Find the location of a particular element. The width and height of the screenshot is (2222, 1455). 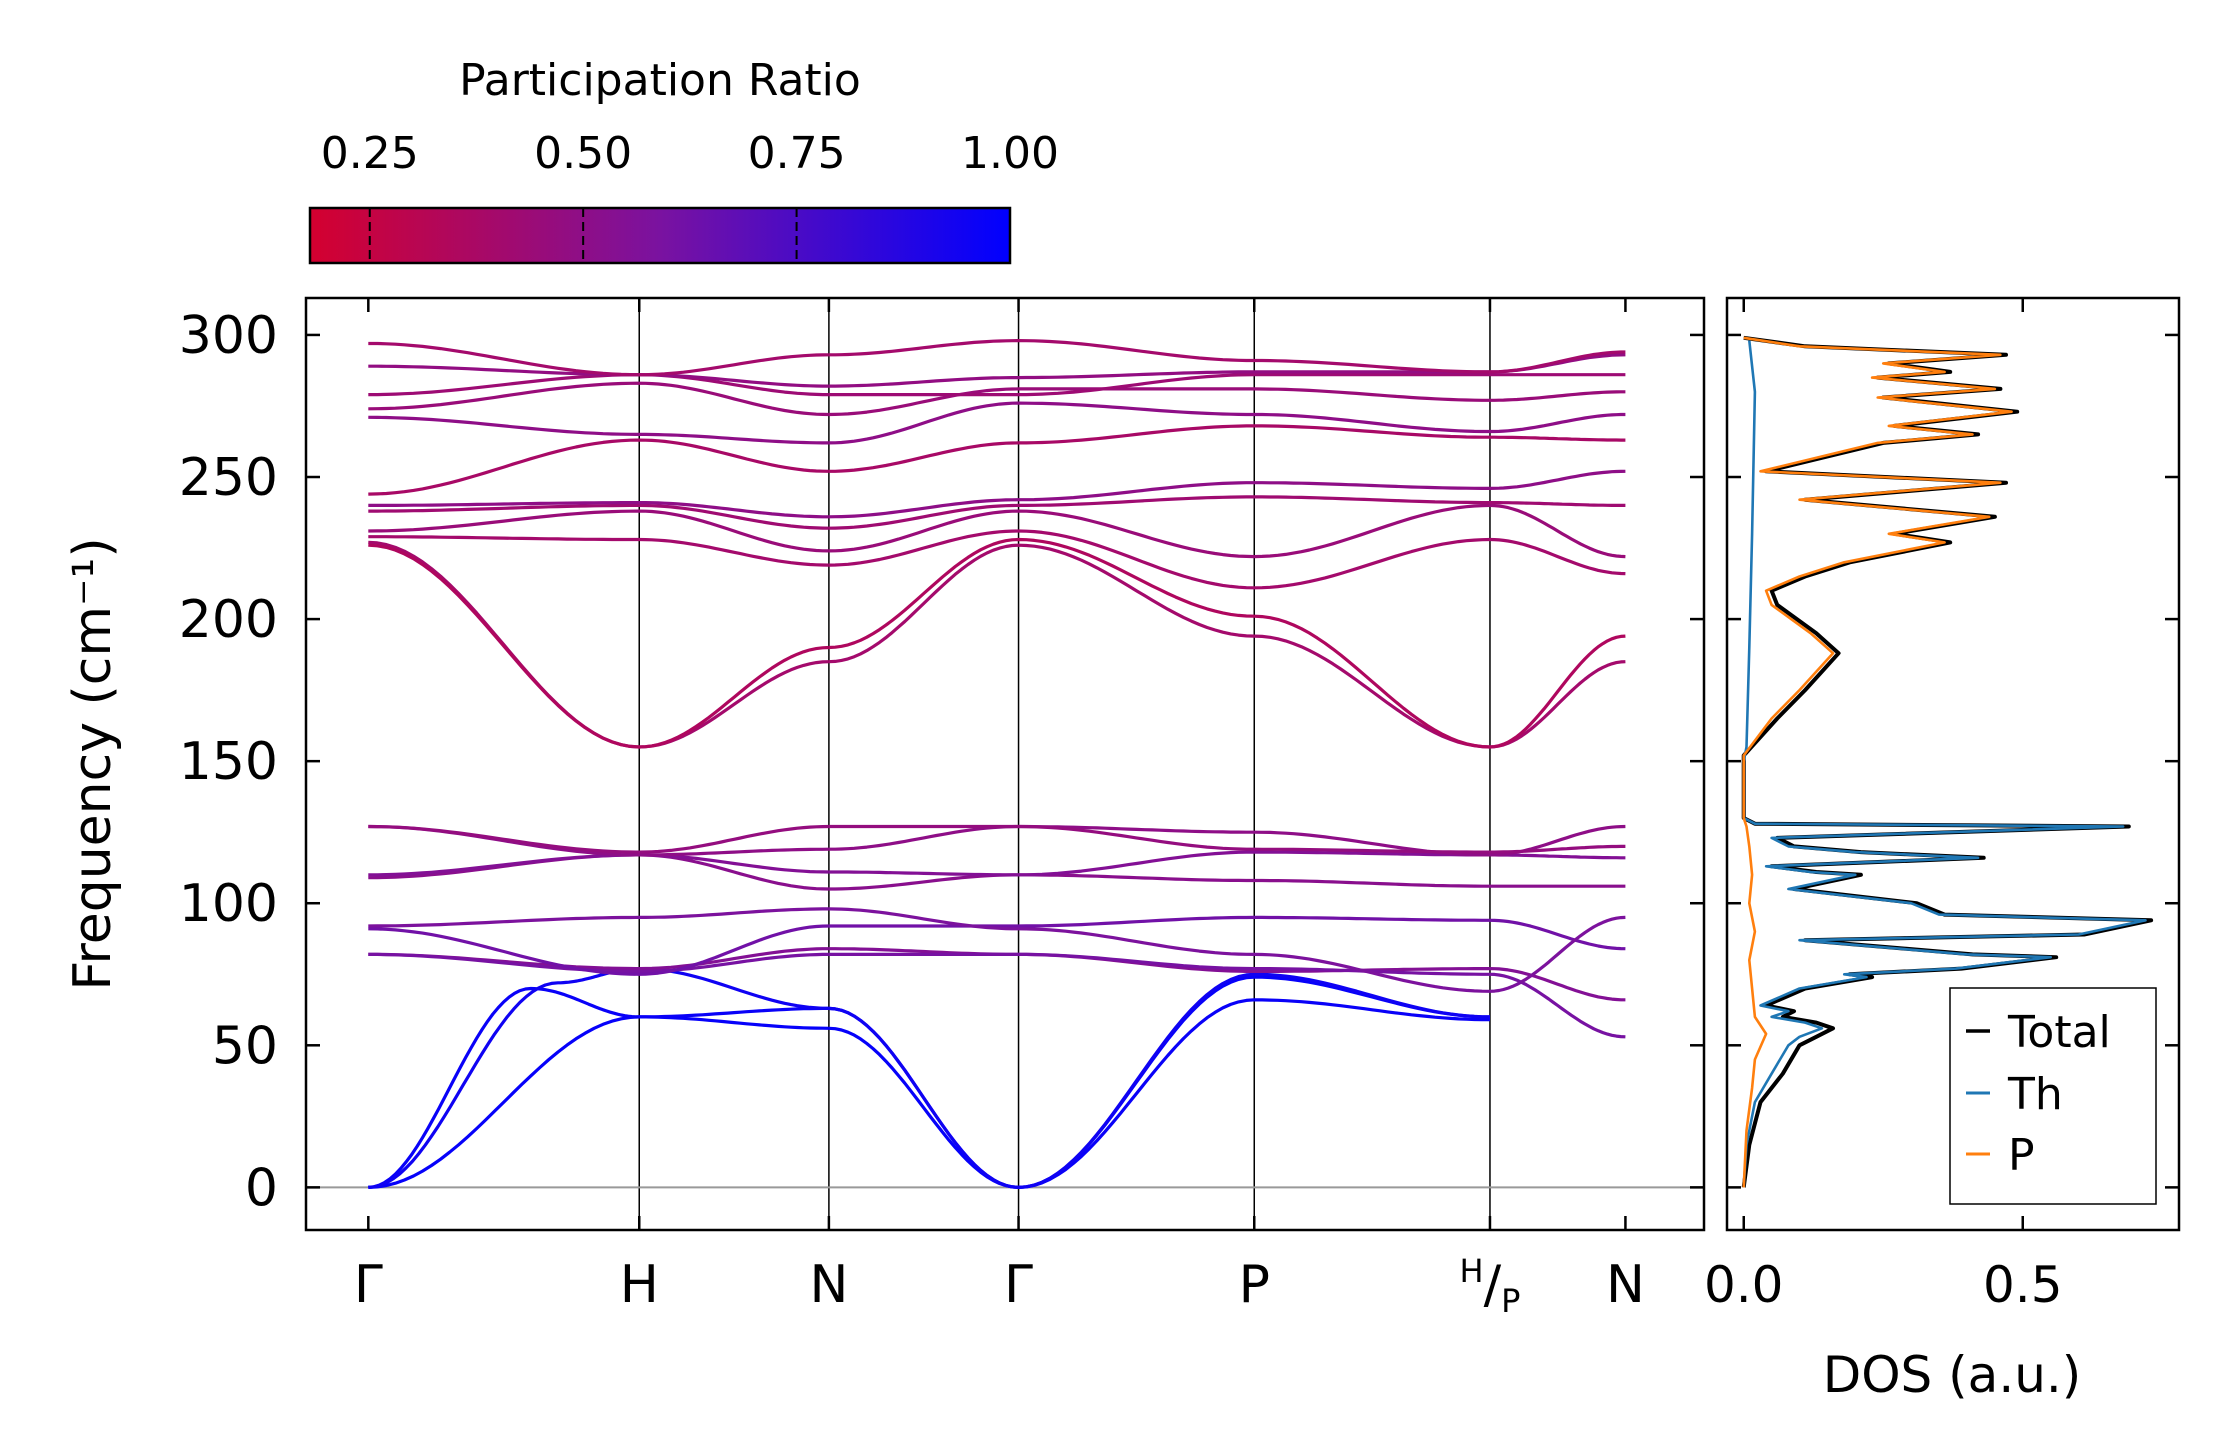

colorbar-ticks is located at coordinates (583, 235).